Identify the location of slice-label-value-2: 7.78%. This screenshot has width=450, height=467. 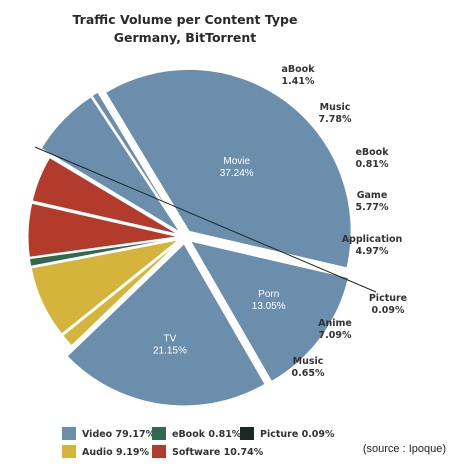
(335, 119).